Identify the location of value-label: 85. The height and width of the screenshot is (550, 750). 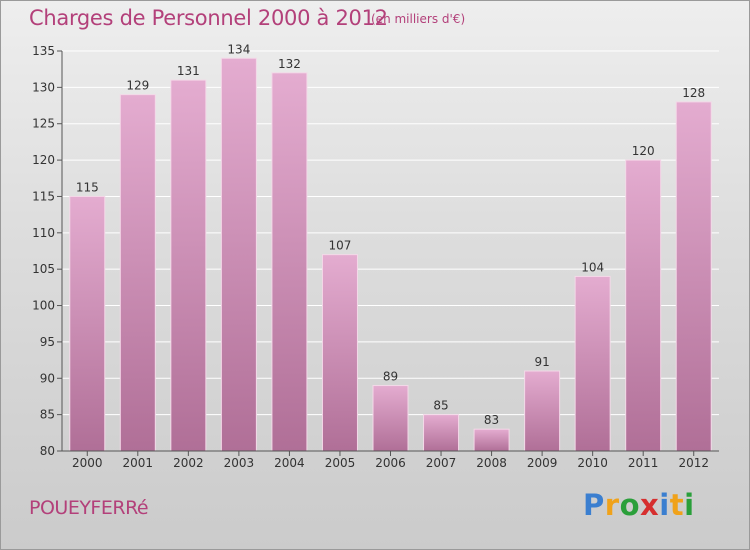
(440, 406).